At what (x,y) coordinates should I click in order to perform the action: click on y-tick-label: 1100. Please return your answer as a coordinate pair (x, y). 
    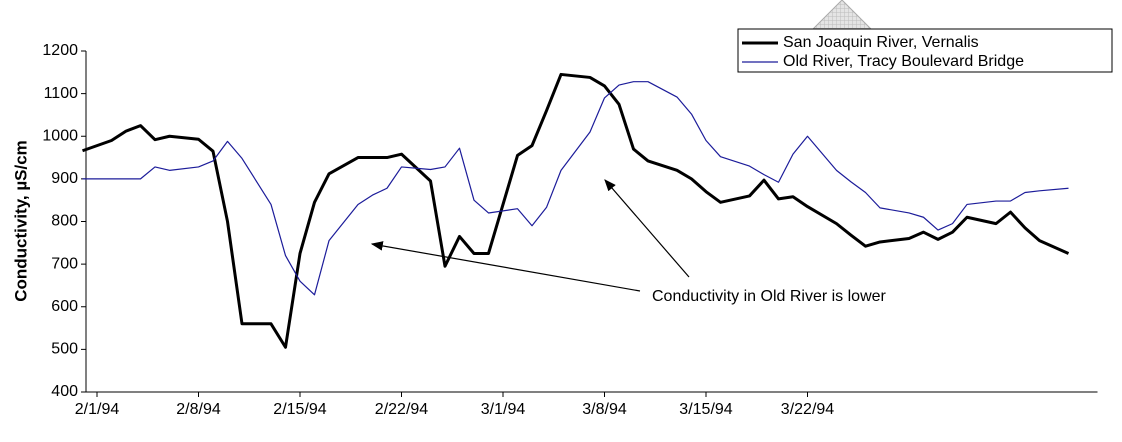
    Looking at the image, I should click on (61, 93).